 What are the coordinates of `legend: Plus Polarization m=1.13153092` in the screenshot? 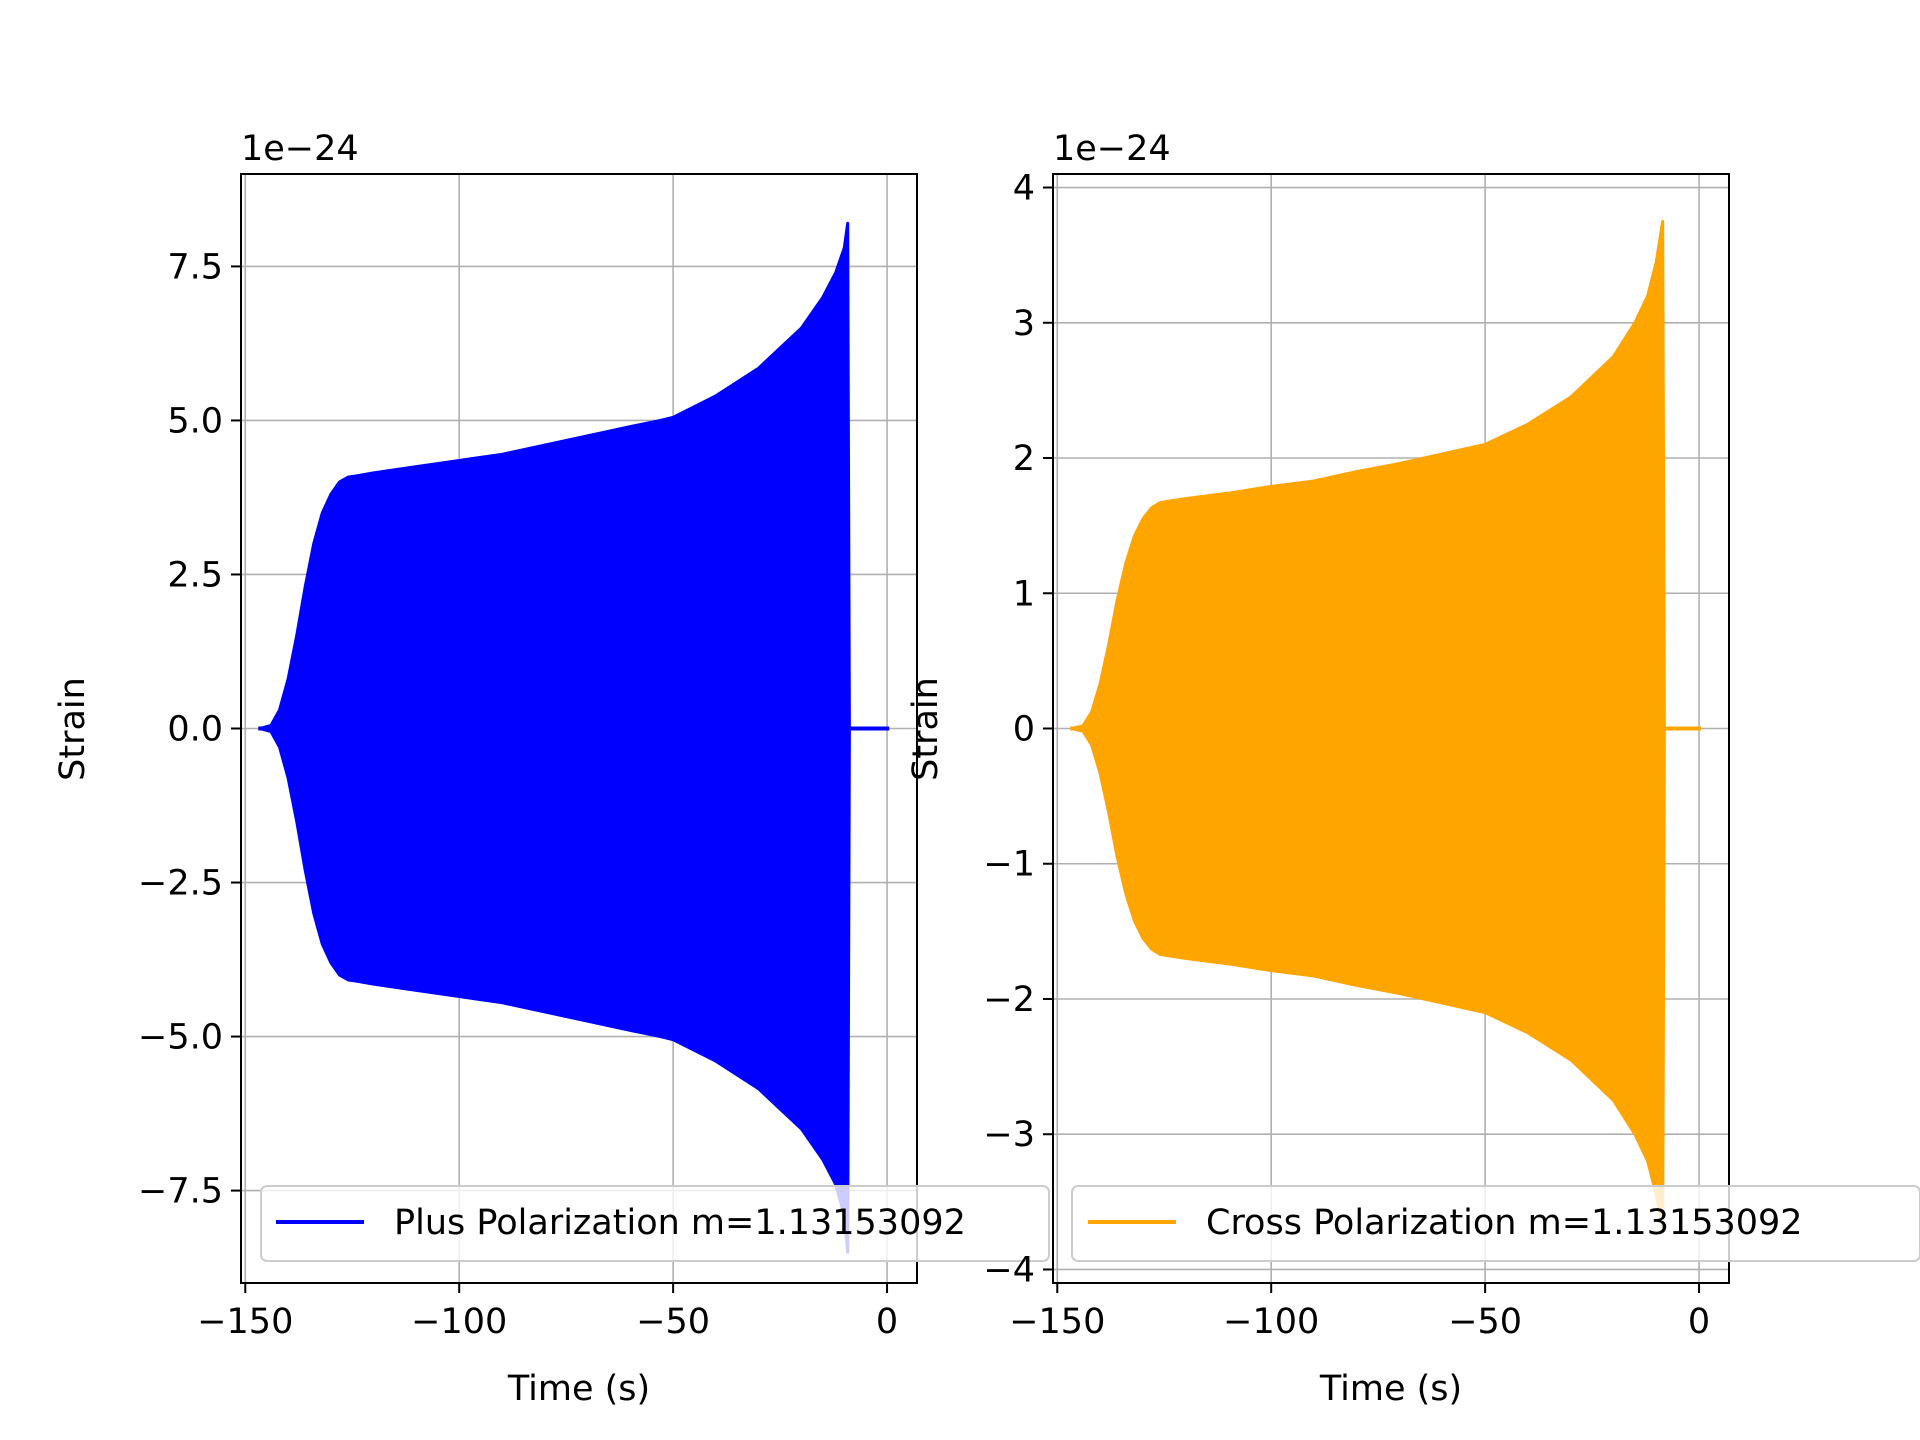 It's located at (655, 1223).